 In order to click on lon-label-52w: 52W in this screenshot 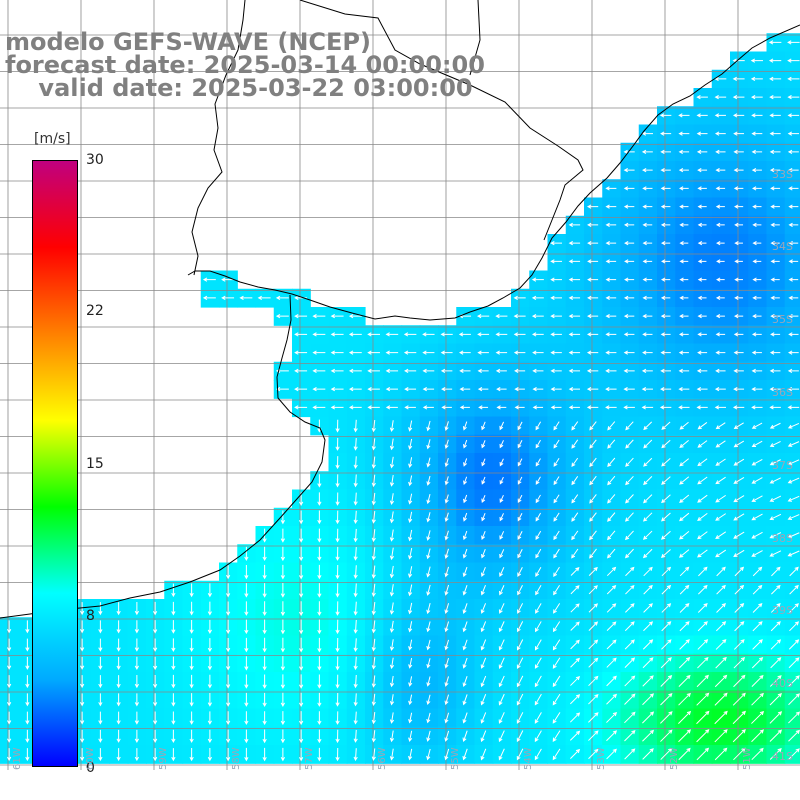, I will do `click(674, 758)`.